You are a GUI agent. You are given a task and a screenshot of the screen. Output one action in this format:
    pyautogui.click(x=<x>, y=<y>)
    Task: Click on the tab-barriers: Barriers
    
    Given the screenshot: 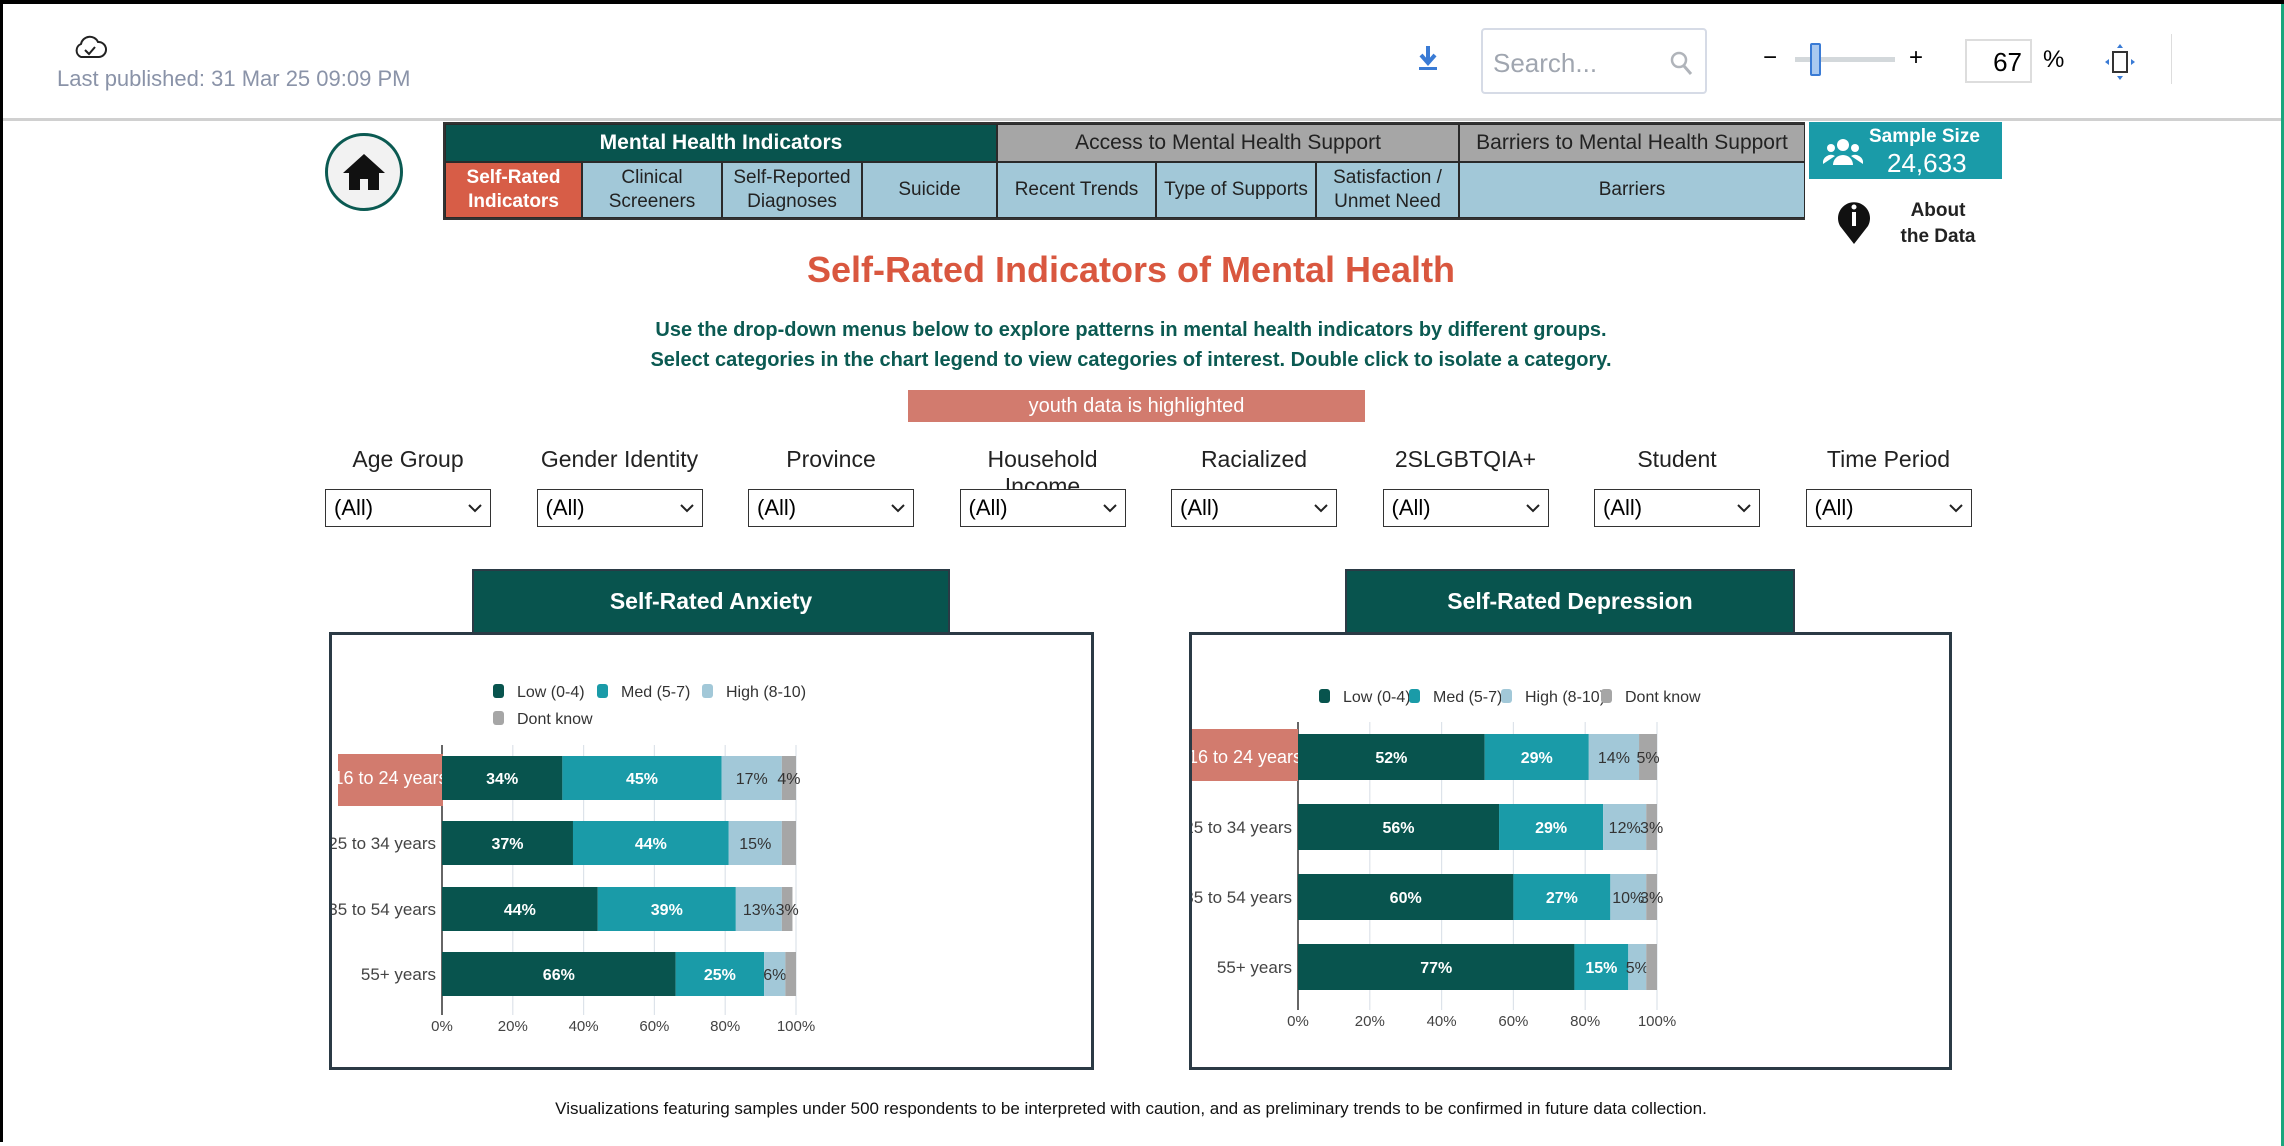 What is the action you would take?
    pyautogui.click(x=1632, y=190)
    